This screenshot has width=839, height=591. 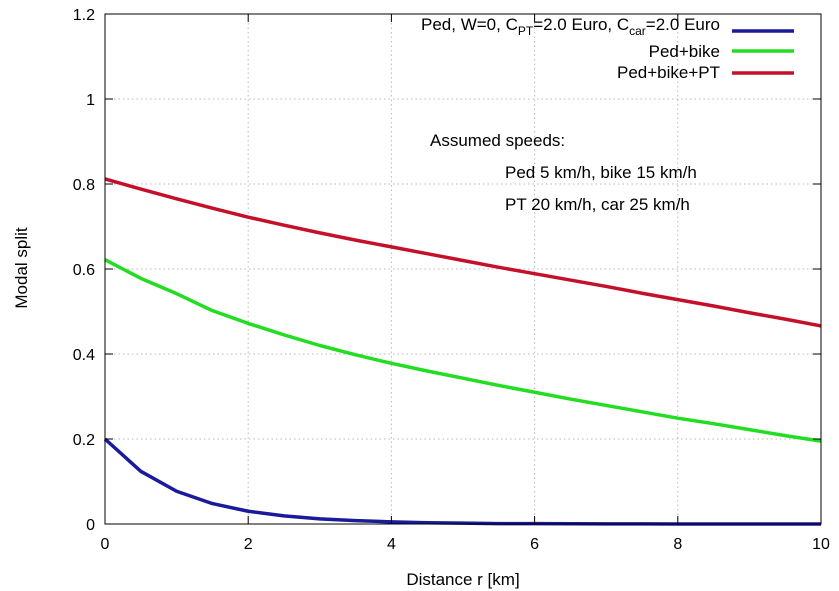 I want to click on y-tick-label: 0.8, so click(x=84, y=185).